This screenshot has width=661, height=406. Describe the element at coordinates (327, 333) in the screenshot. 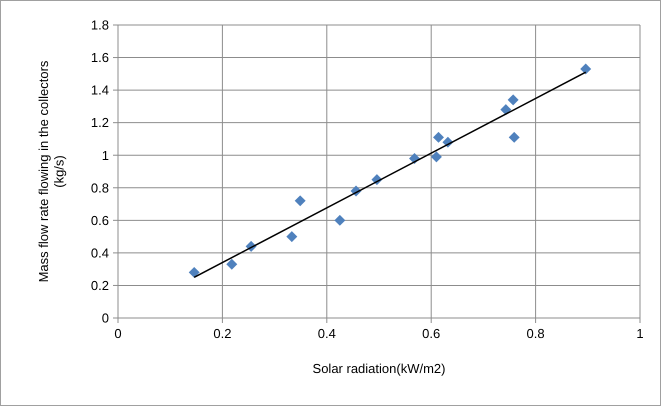

I see `x-tick-label: 0.4` at that location.